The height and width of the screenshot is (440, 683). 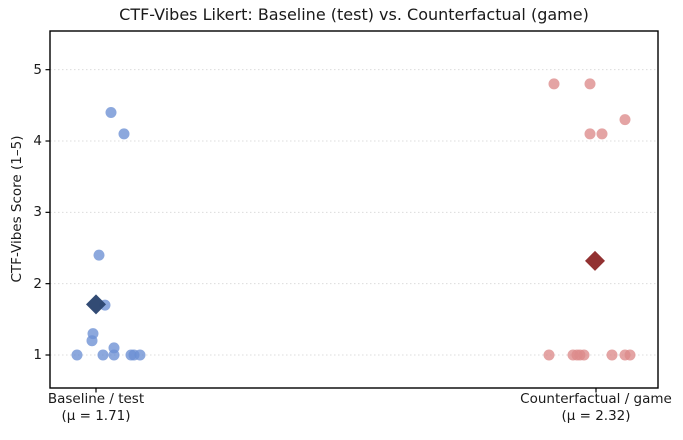 I want to click on x-tick-label-baseline-mu: (μ = 1.71), so click(x=96, y=416).